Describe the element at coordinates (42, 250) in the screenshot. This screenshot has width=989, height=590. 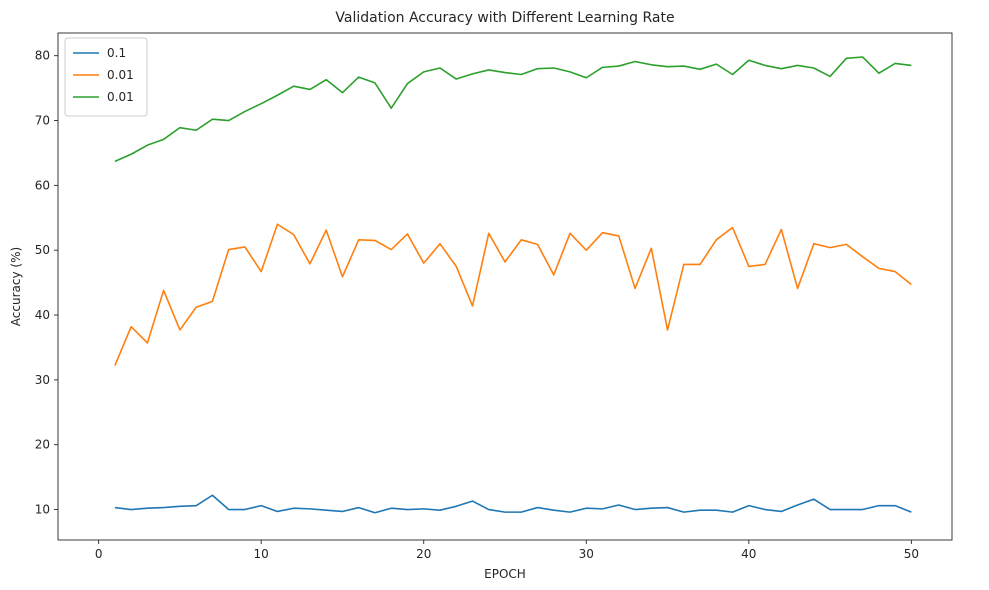
I see `y-tick-label: 50` at that location.